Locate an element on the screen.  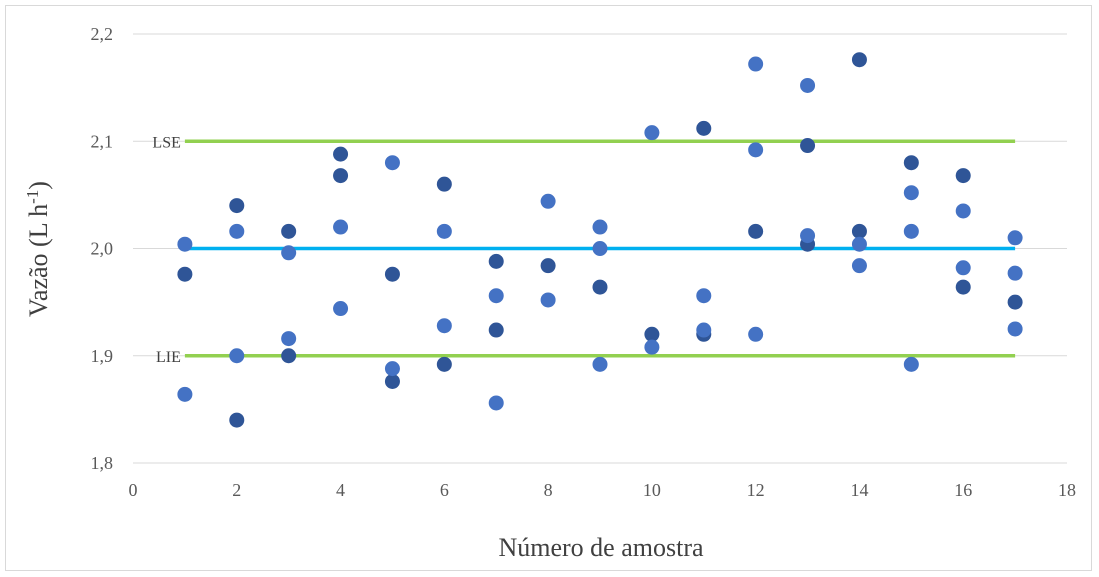
x-tick-label: 2 is located at coordinates (236, 490).